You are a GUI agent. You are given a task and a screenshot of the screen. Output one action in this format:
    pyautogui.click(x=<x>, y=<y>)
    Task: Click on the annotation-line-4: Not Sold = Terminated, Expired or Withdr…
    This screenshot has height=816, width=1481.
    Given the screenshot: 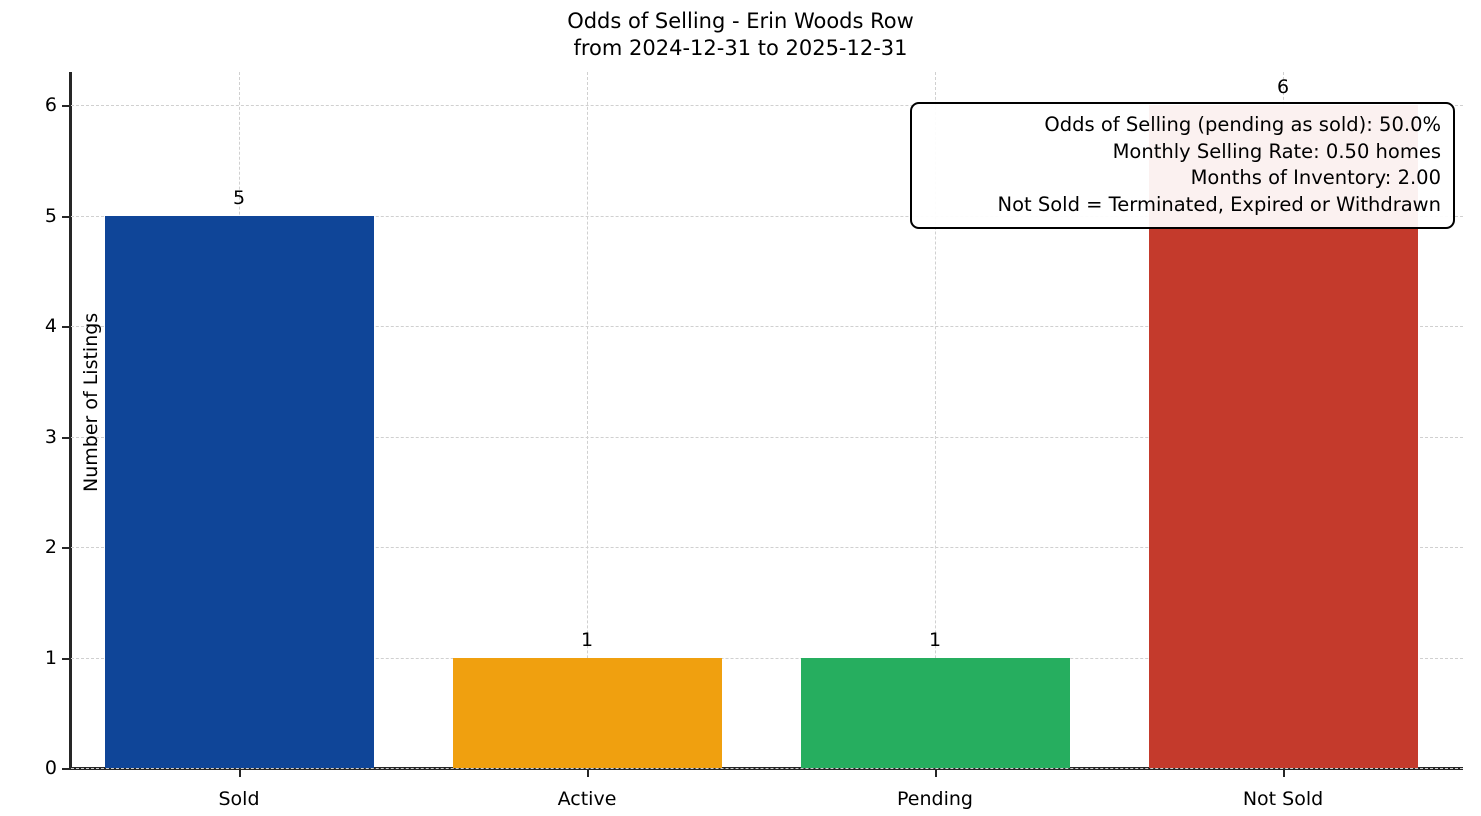 What is the action you would take?
    pyautogui.click(x=1219, y=204)
    